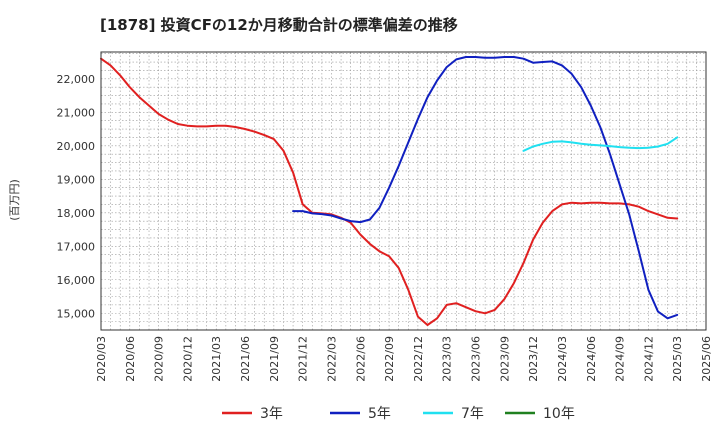  Describe the element at coordinates (360, 359) in the screenshot. I see `x-tick-label: 2022/06` at that location.